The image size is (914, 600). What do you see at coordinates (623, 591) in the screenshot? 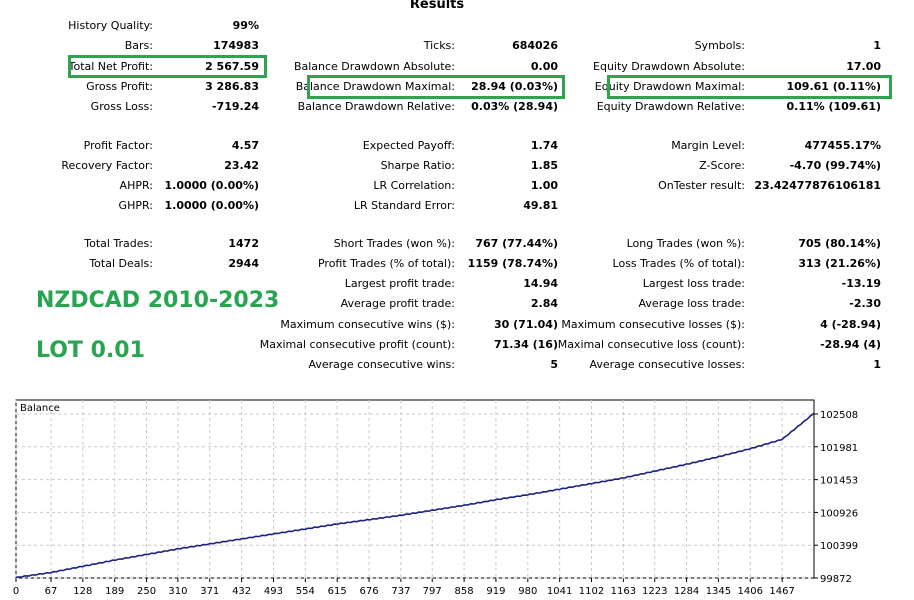
I see `x-tick-label: 1163` at bounding box center [623, 591].